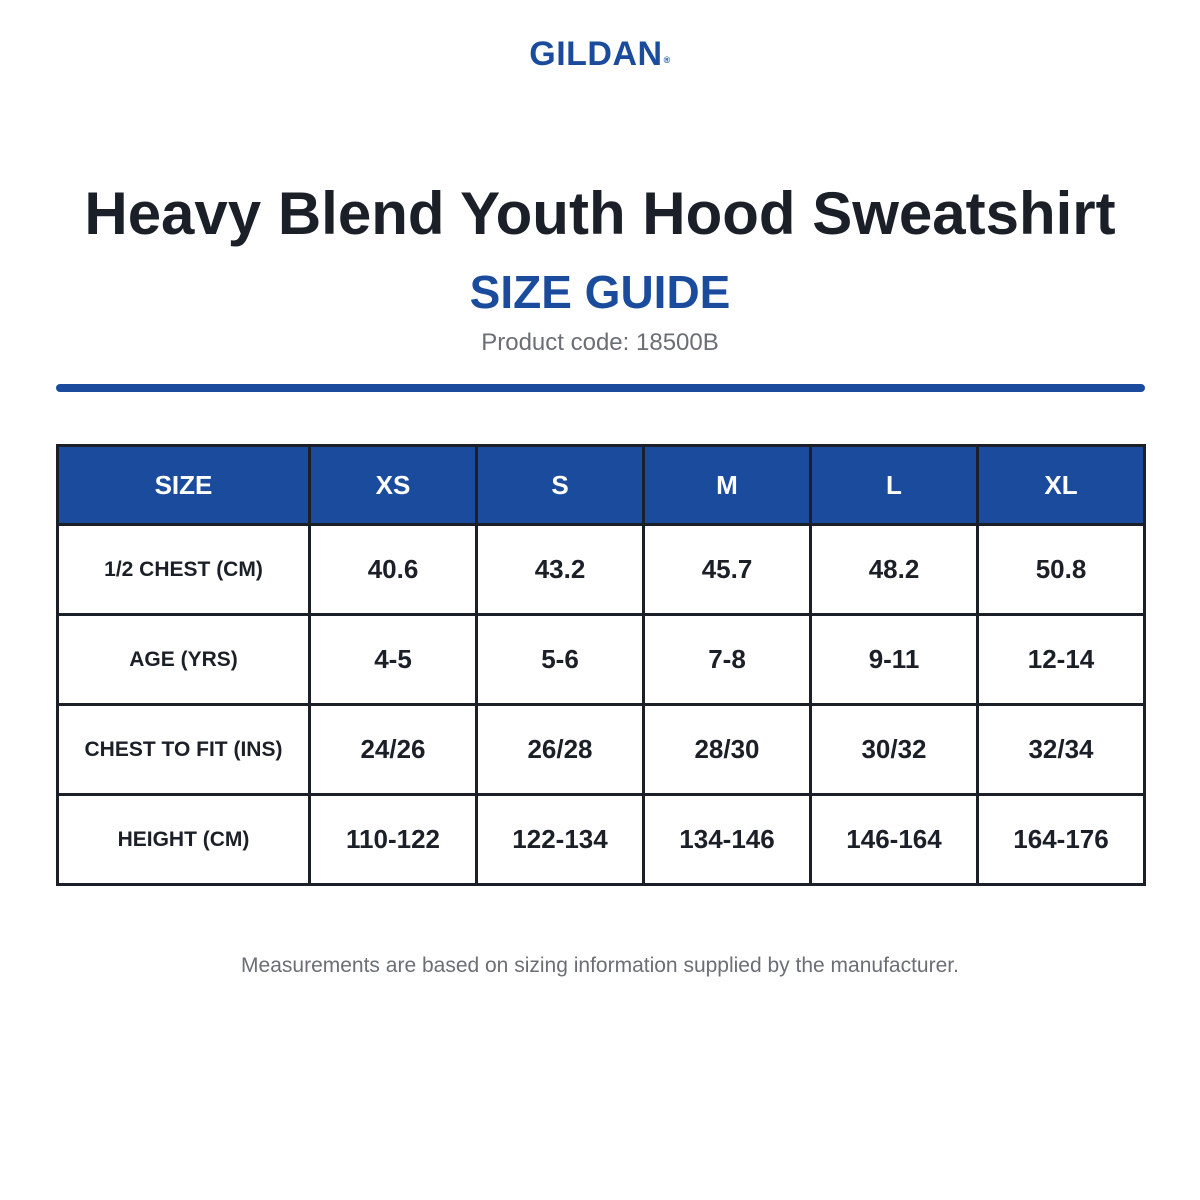 This screenshot has height=1200, width=1200. What do you see at coordinates (600, 292) in the screenshot?
I see `size-guide-heading: SIZE GUIDE` at bounding box center [600, 292].